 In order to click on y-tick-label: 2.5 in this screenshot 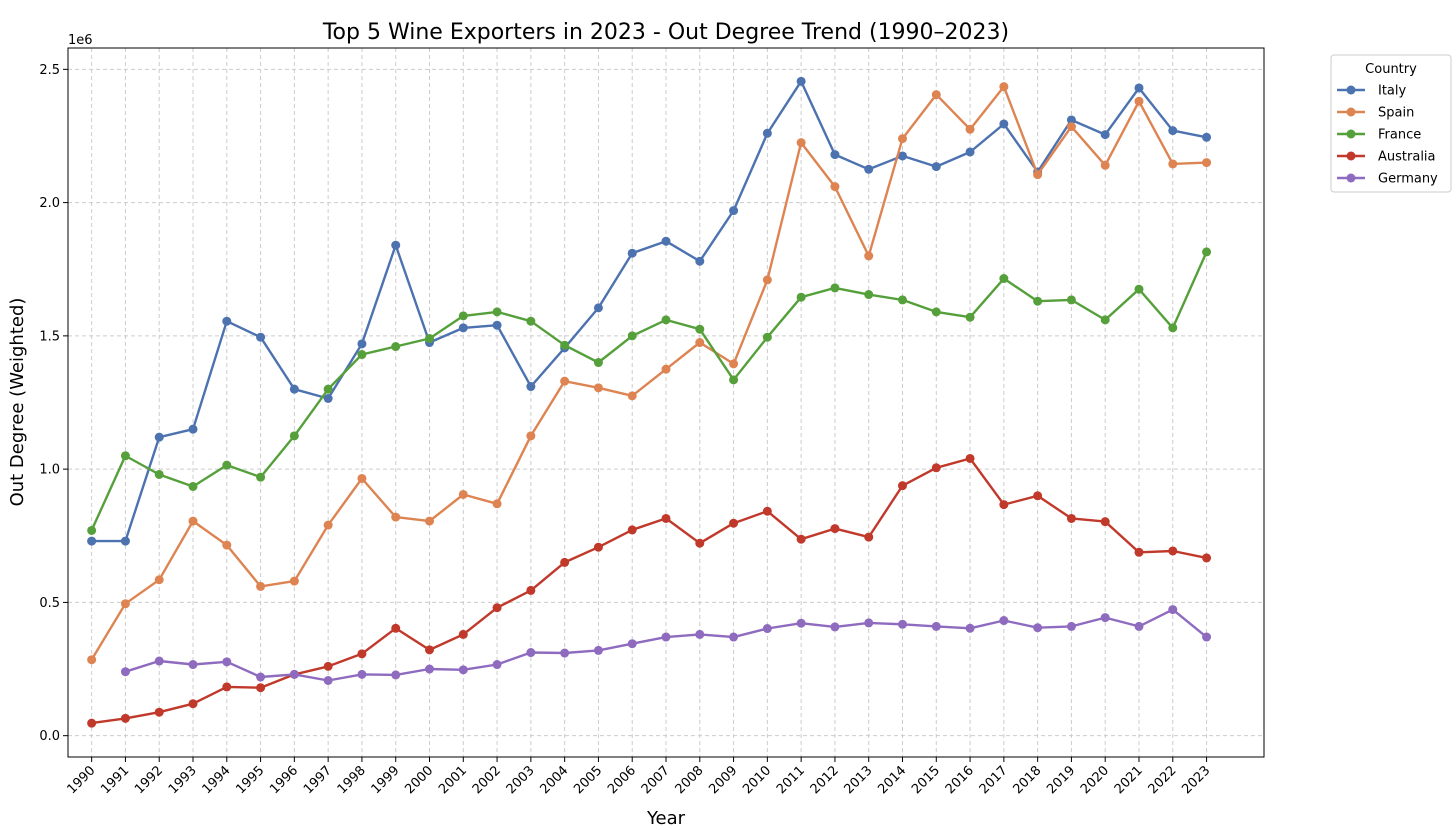, I will do `click(49, 70)`.